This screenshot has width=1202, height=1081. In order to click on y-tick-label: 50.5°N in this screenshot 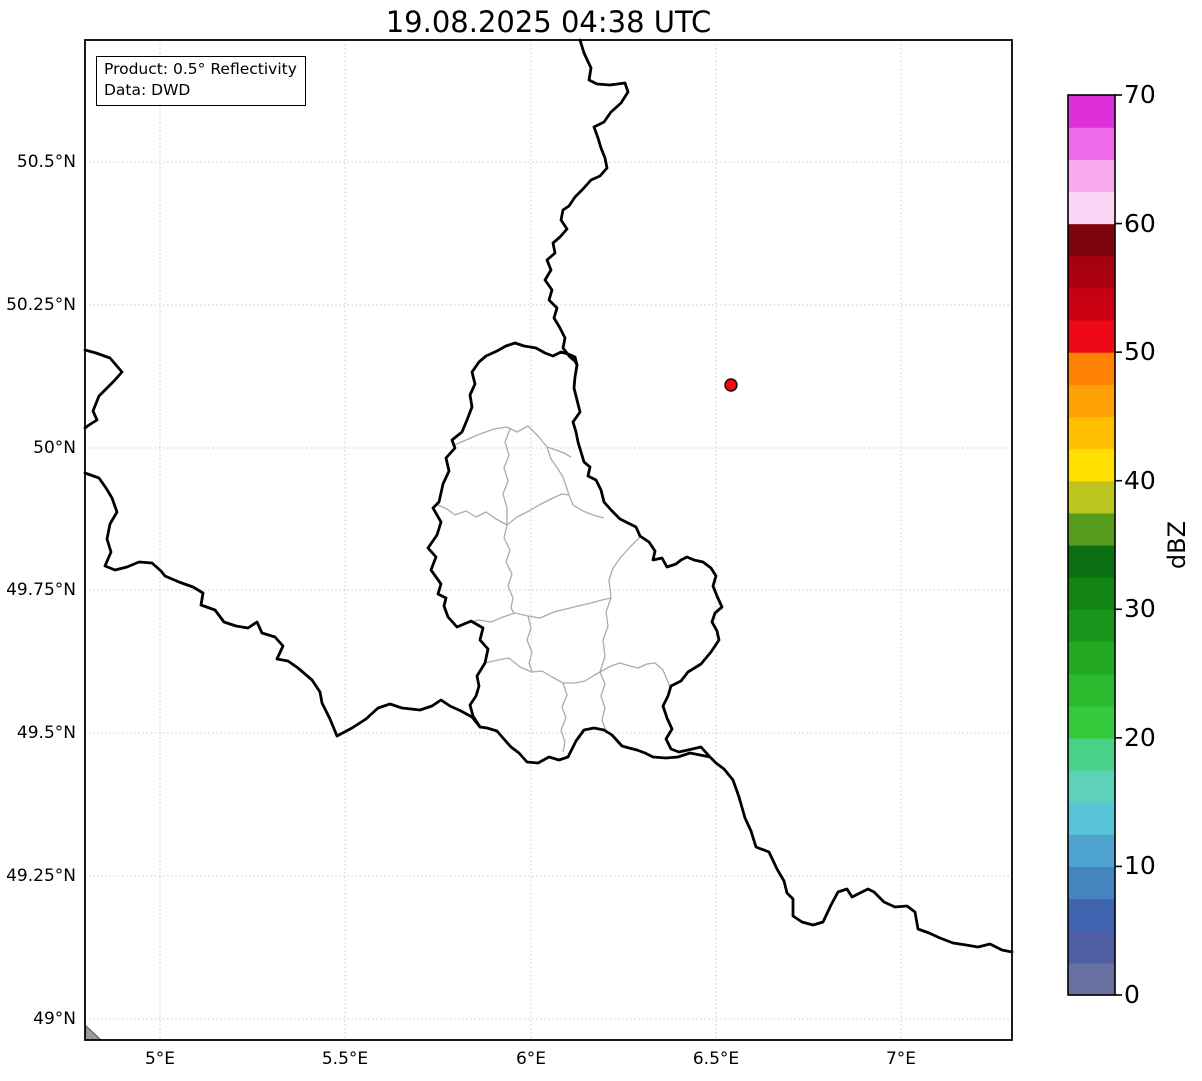, I will do `click(46, 162)`.